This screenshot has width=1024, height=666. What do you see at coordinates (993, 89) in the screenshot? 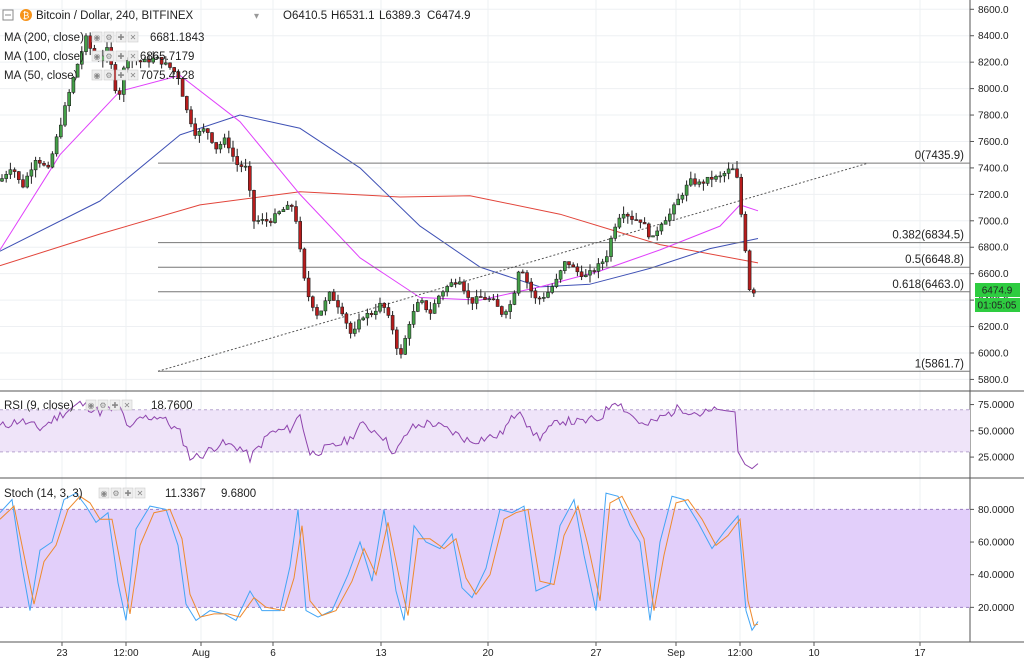
I see `price-tick-label: 8000.0` at bounding box center [993, 89].